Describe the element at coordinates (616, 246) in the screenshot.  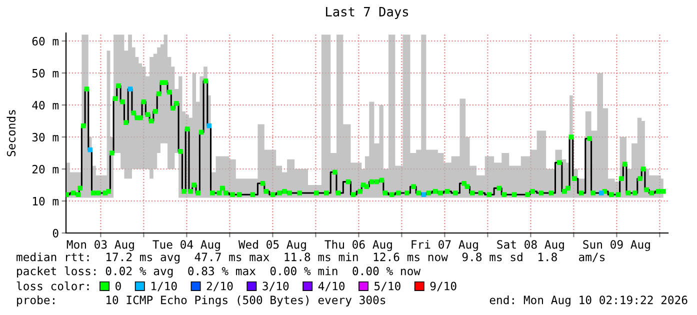
I see `x-tick-label: Sun 09 Aug` at that location.